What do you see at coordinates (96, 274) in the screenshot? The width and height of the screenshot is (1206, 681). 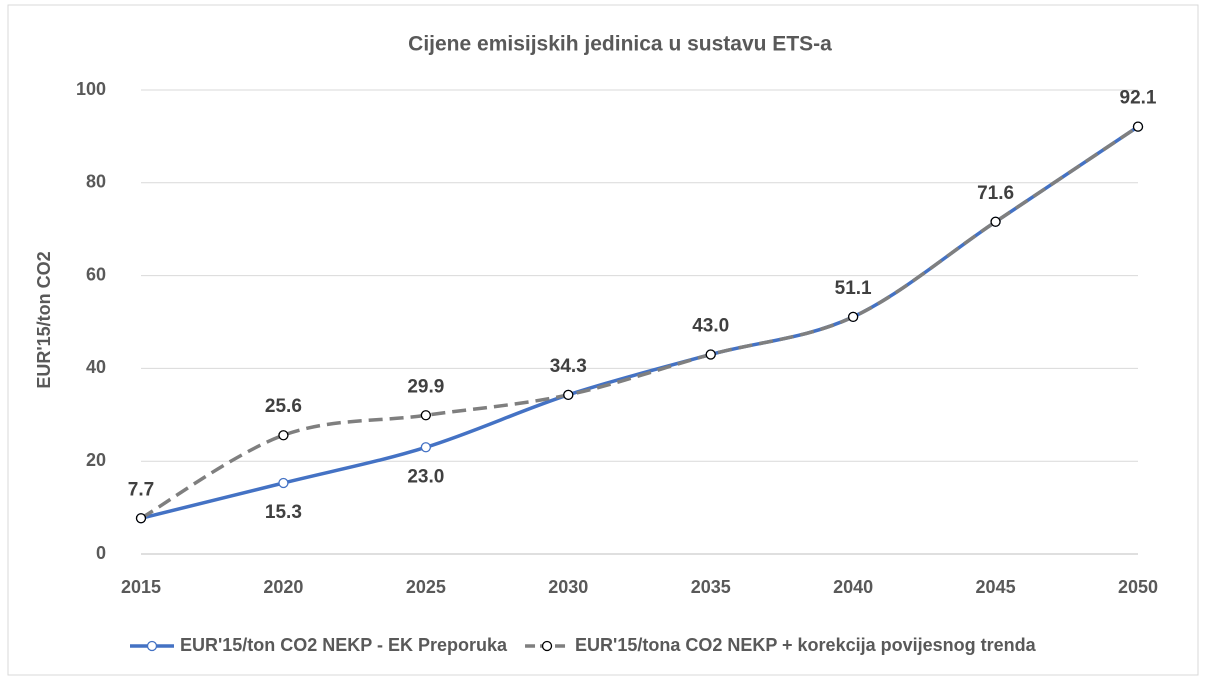 I see `y-tick-label: 60` at bounding box center [96, 274].